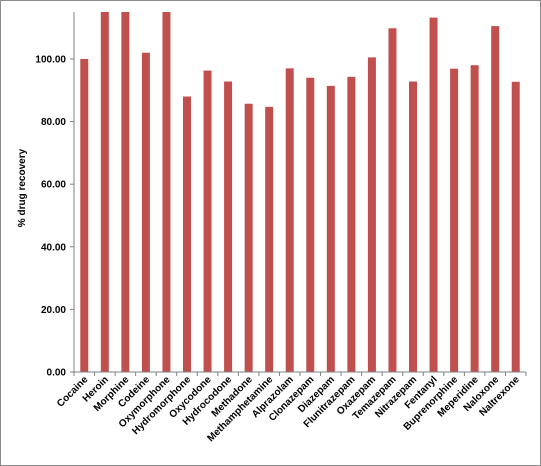 The image size is (541, 466). I want to click on y-tick-label: 80.00, so click(53, 122).